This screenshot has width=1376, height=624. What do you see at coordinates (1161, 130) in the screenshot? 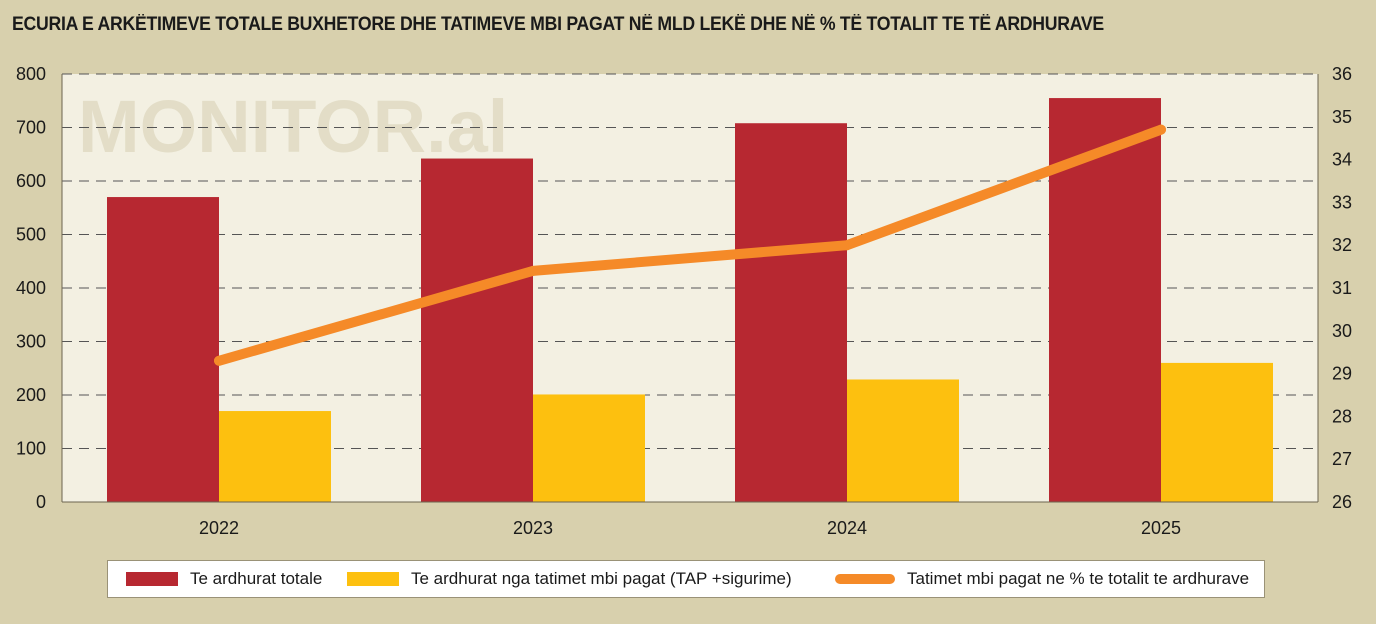
I see `percent-point-2025` at bounding box center [1161, 130].